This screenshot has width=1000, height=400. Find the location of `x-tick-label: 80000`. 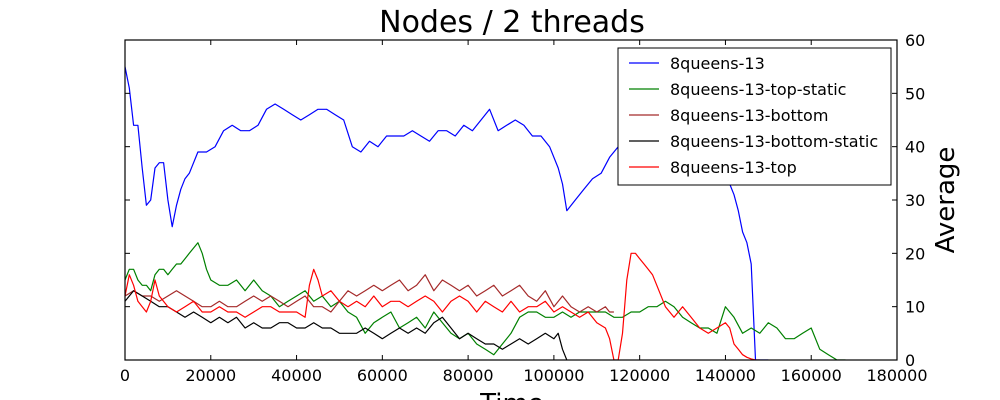

x-tick-label: 80000 is located at coordinates (468, 375).